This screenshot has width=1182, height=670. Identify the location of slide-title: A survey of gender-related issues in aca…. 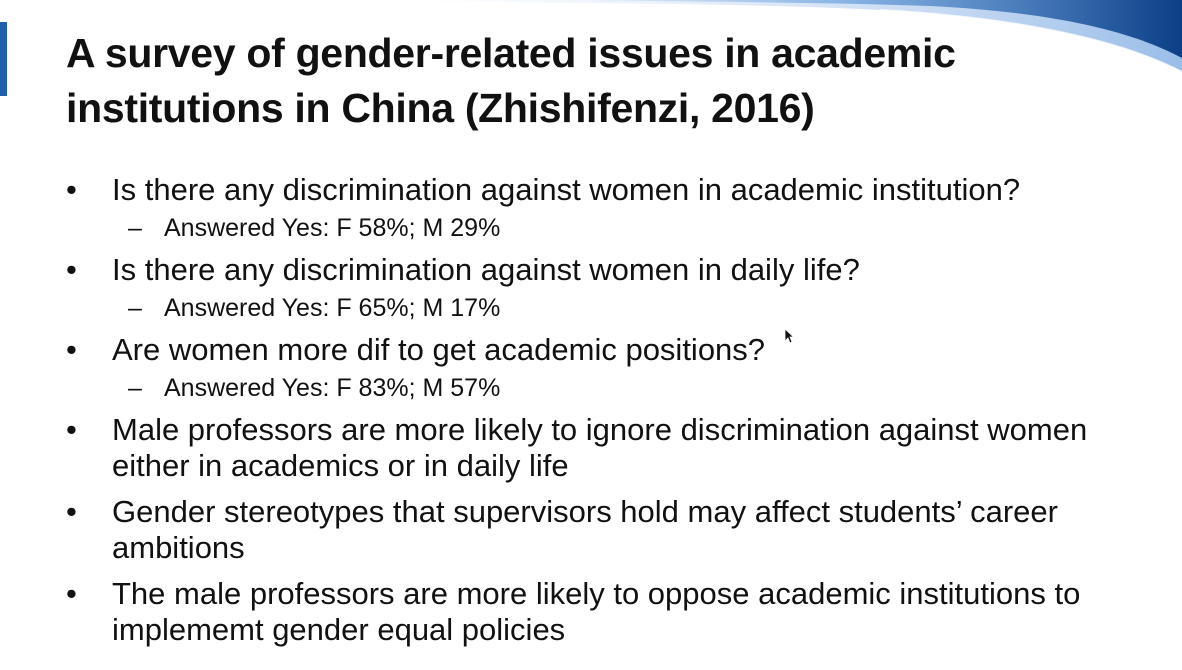
(511, 80).